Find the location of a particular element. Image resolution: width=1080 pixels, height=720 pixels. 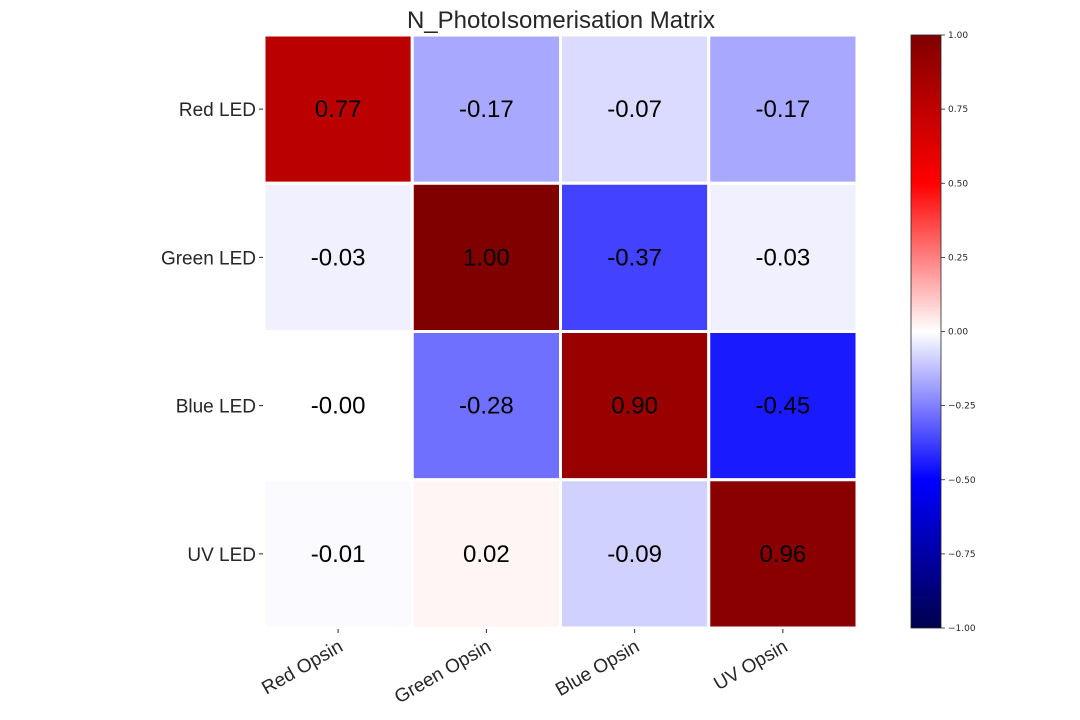

colorbar-ticks: 1.00 0.75 0.50 0.25 0.00 −0.25 −0.50 −0.75 −1.00 is located at coordinates (958, 332).